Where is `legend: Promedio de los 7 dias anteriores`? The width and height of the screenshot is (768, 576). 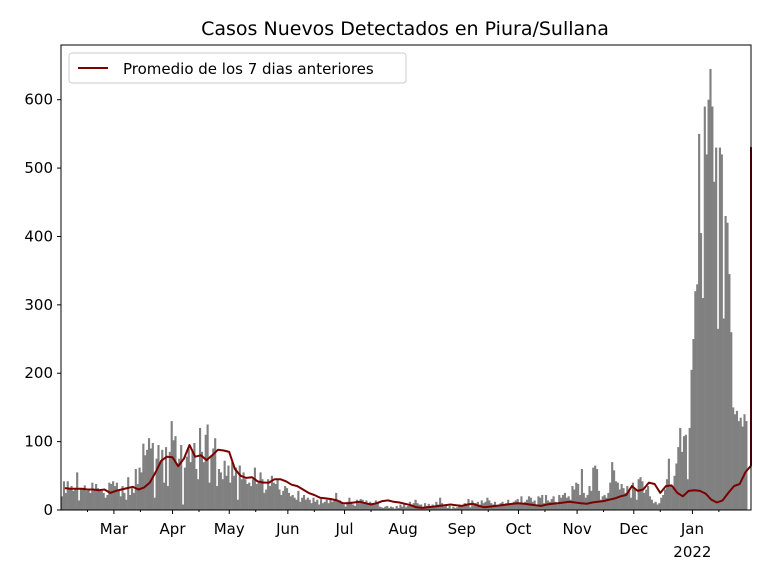 legend: Promedio de los 7 dias anteriores is located at coordinates (237, 68).